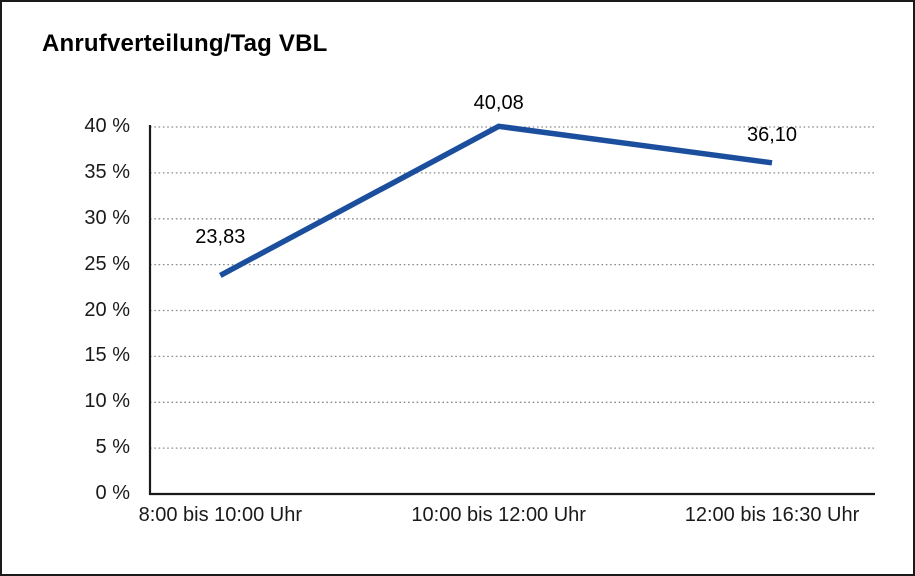 This screenshot has height=576, width=915. What do you see at coordinates (107, 309) in the screenshot?
I see `y-axis-tick-label: 20 %` at bounding box center [107, 309].